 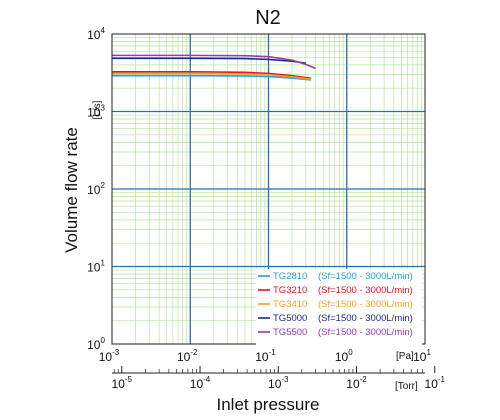 I want to click on x-tick-label-torr: 10⁻³, so click(x=278, y=383).